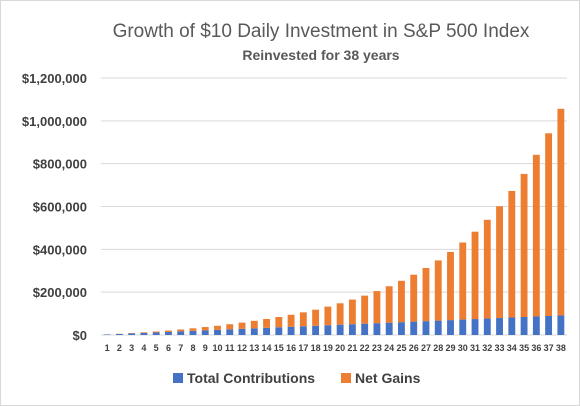  What do you see at coordinates (54, 78) in the screenshot?
I see `y-tick-label: $1,200,000` at bounding box center [54, 78].